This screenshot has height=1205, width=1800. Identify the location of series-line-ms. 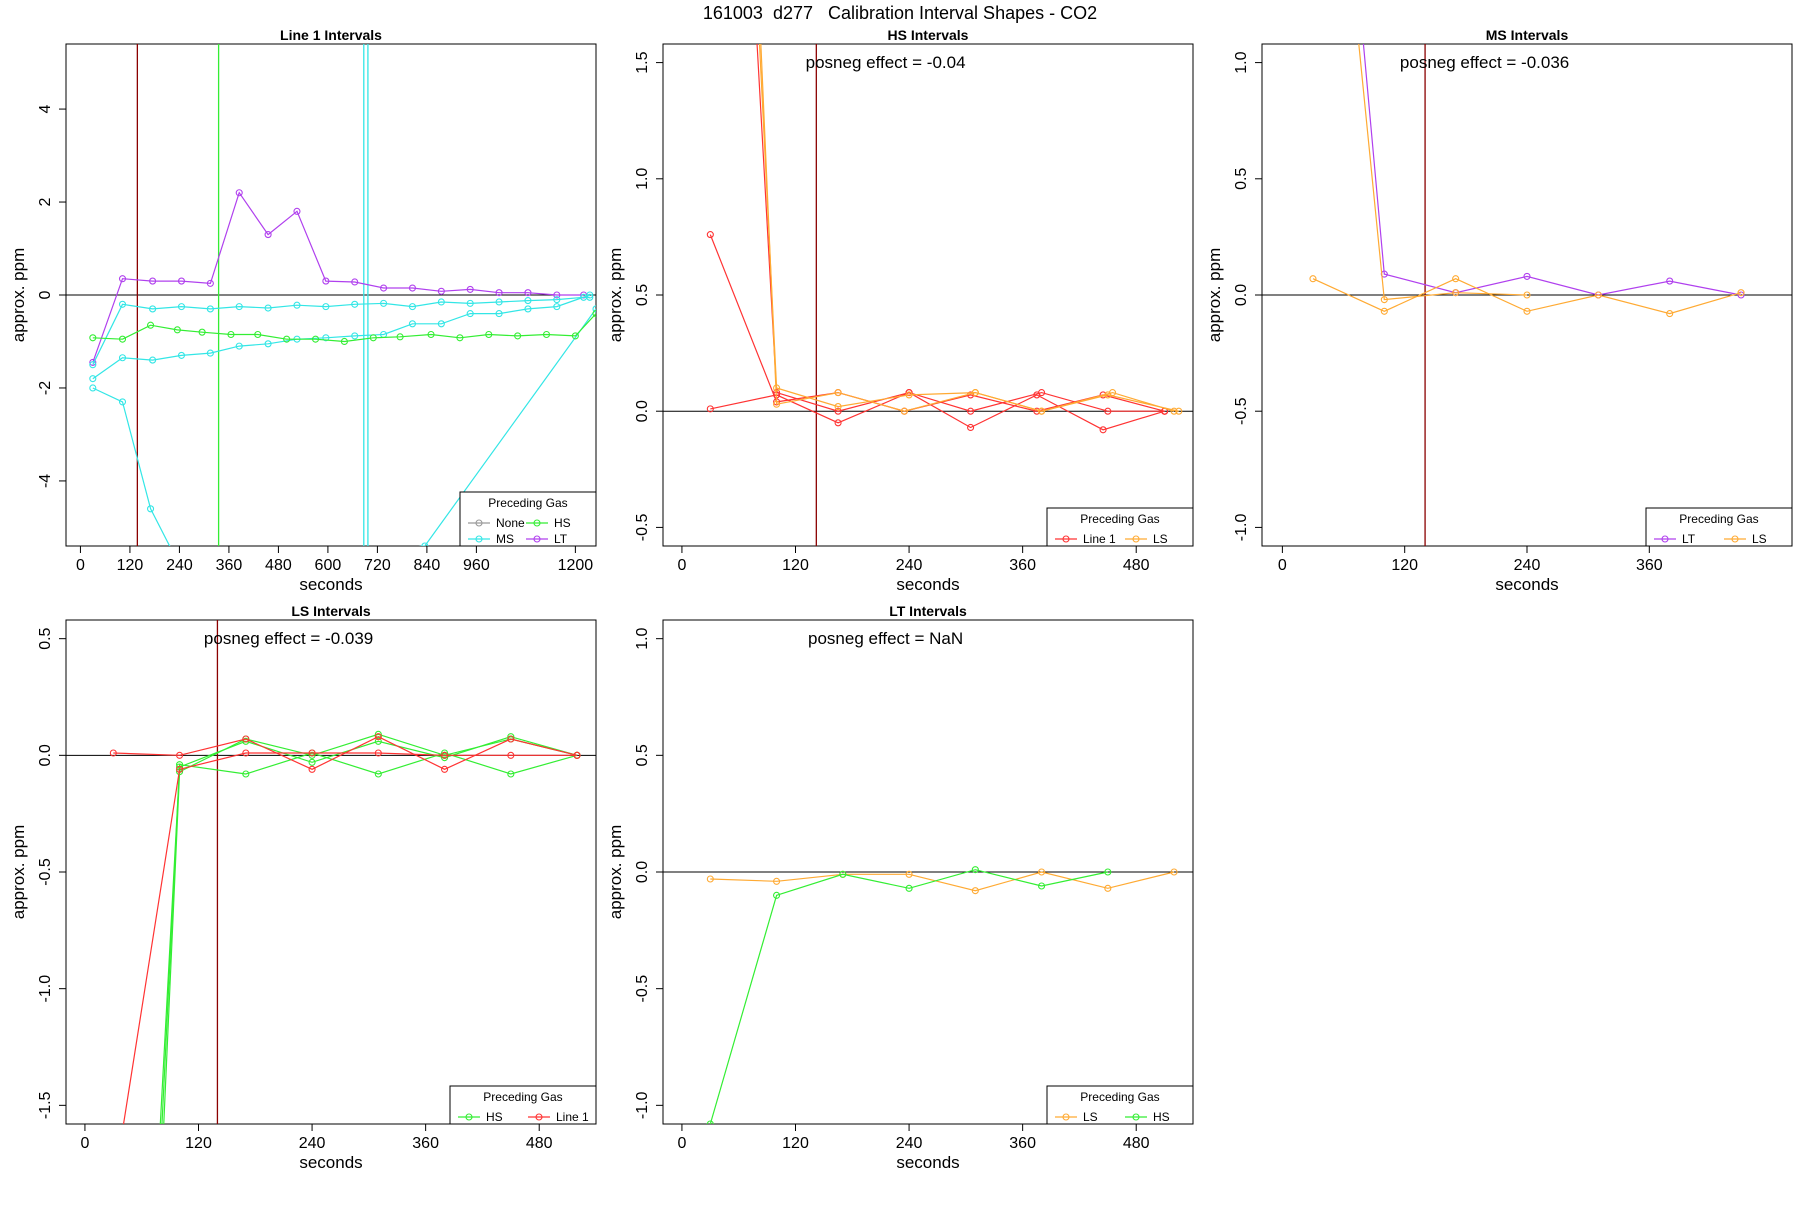
(341, 337).